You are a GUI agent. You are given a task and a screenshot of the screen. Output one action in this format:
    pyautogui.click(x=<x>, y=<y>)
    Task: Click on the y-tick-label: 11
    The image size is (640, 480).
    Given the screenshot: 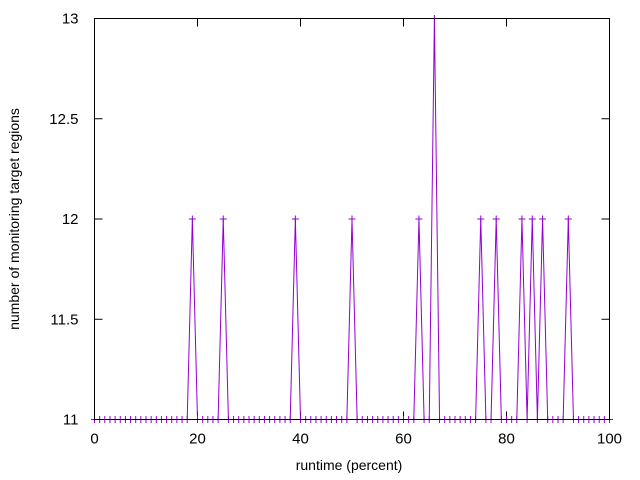 What is the action you would take?
    pyautogui.click(x=71, y=420)
    